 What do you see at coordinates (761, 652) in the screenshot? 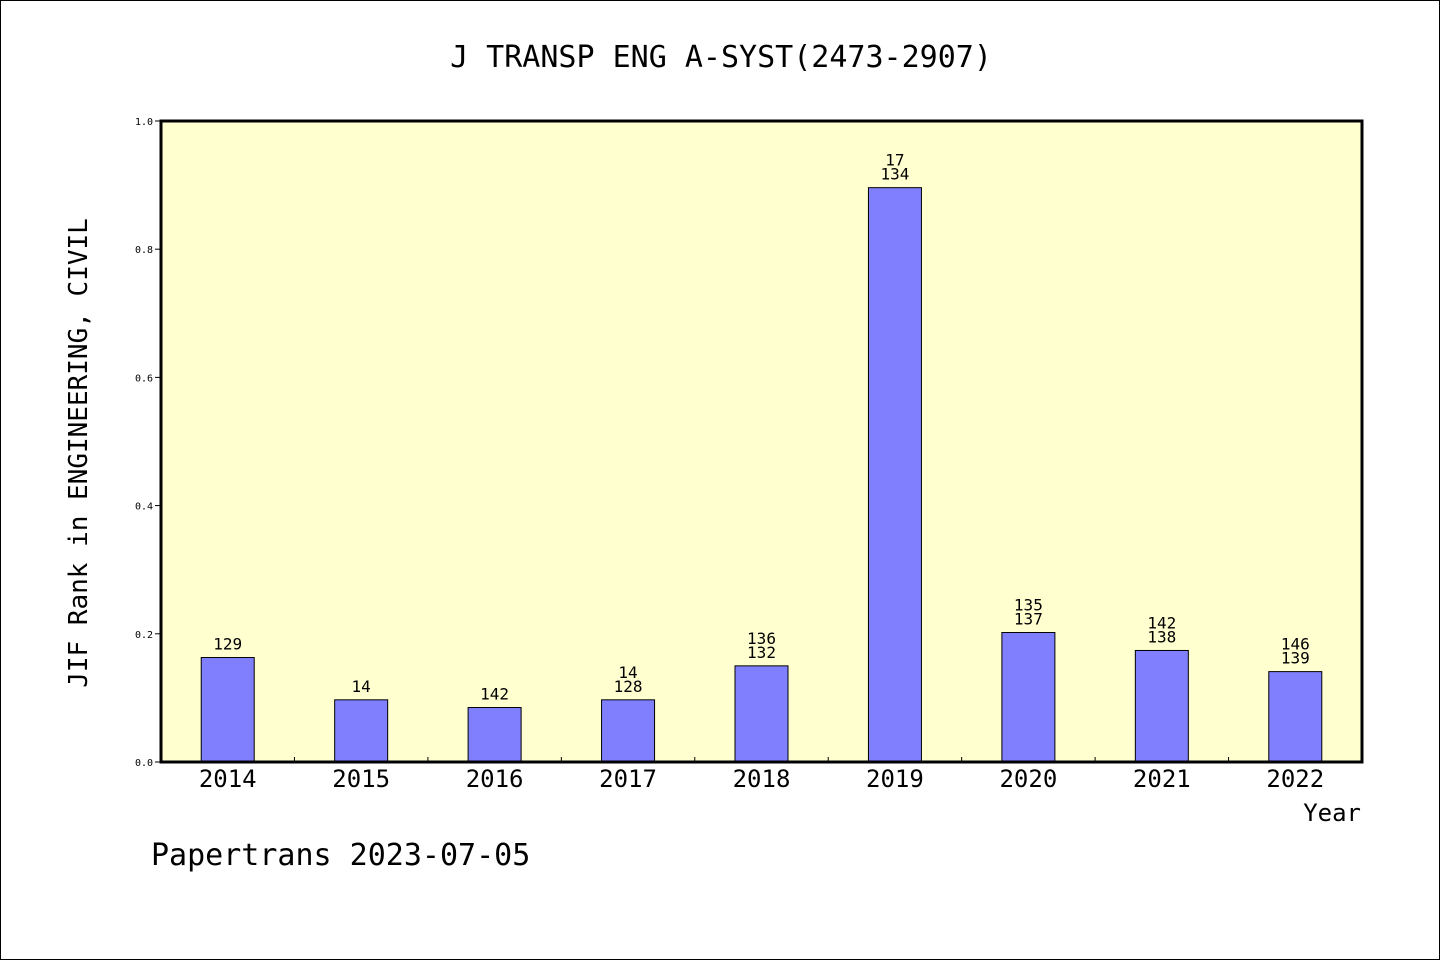
I see `data-label-2018: 132` at bounding box center [761, 652].